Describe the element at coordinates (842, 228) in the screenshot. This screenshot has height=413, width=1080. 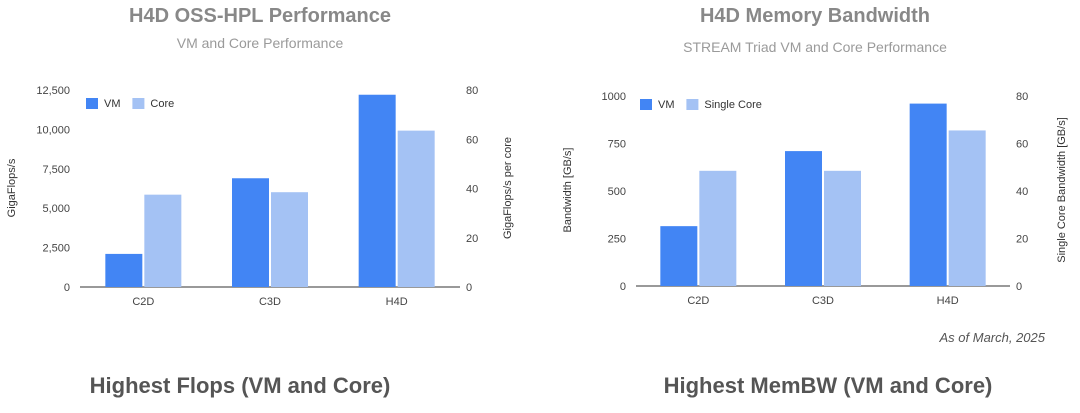
I see `bar-single-core-c3d` at that location.